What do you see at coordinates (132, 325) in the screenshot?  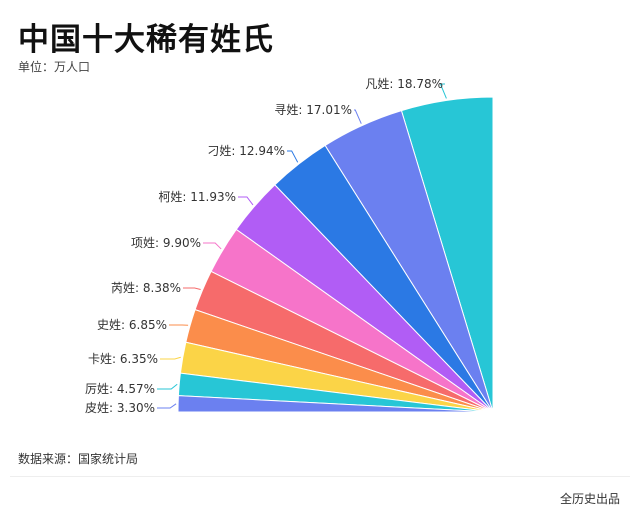 I see `slice-label-6: 史姓: 6.85%` at bounding box center [132, 325].